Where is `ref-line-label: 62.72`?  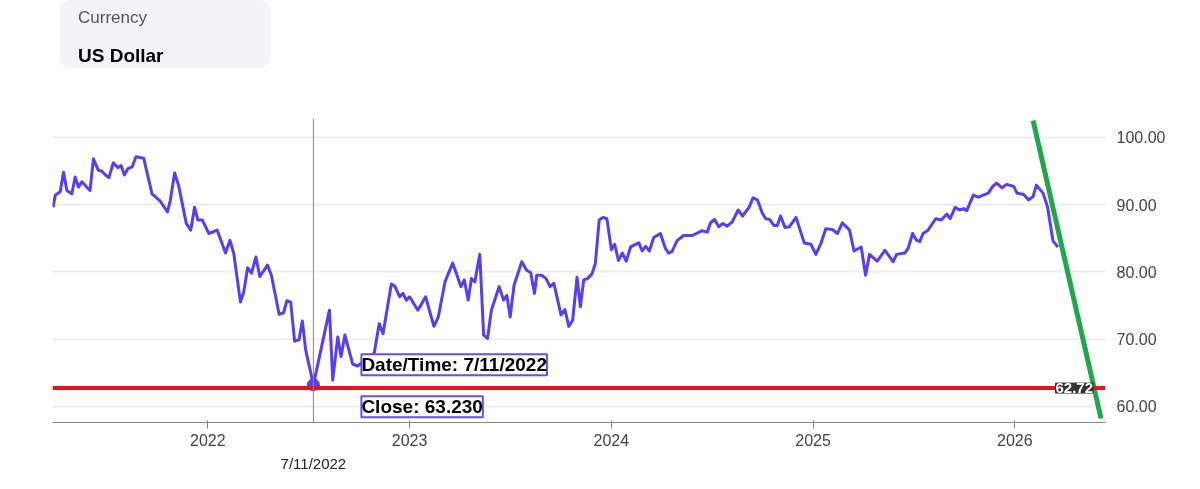 ref-line-label: 62.72 is located at coordinates (1074, 388).